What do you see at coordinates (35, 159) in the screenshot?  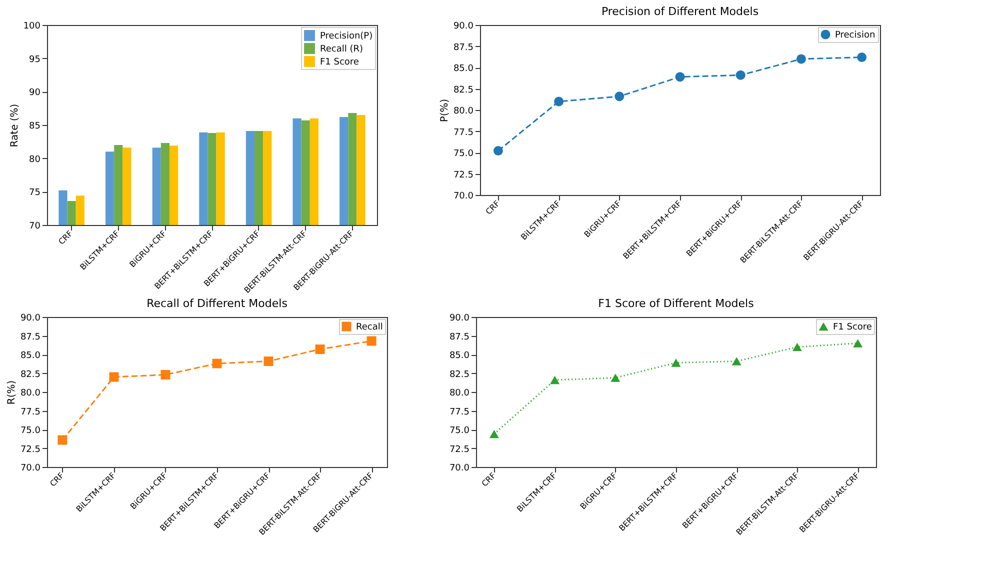 I see `y-tick-label: 80` at bounding box center [35, 159].